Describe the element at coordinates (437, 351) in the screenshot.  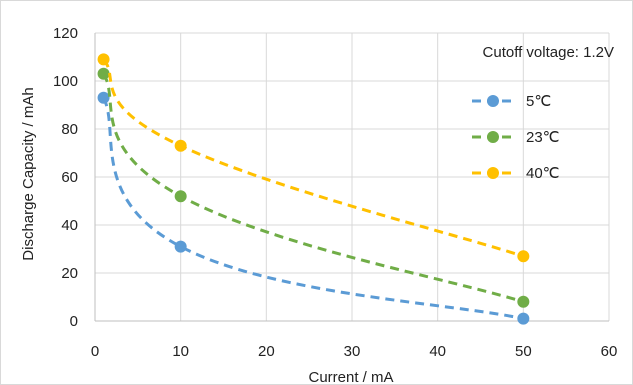
I see `x-tick-label: 40` at that location.